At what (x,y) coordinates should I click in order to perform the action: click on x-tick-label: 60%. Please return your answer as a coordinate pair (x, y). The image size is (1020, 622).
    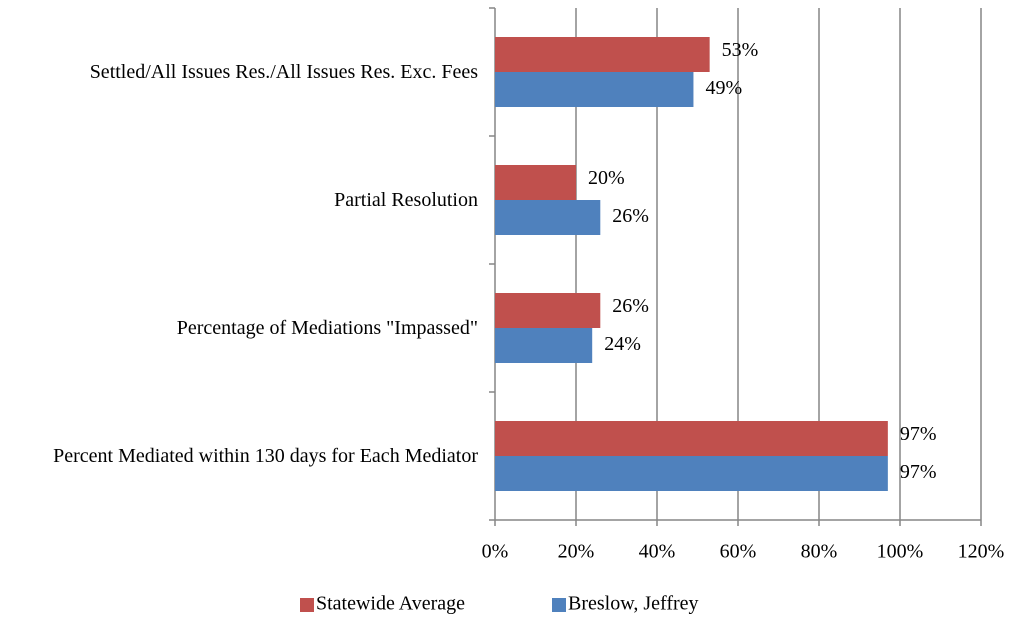
    Looking at the image, I should click on (738, 552).